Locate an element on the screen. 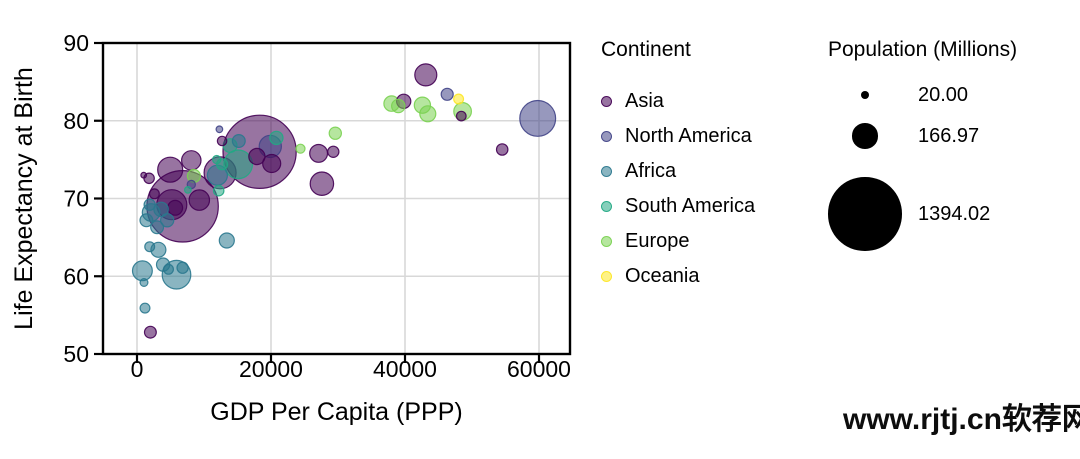 The width and height of the screenshot is (1080, 459). y-axis-tick-label: 80 is located at coordinates (76, 121).